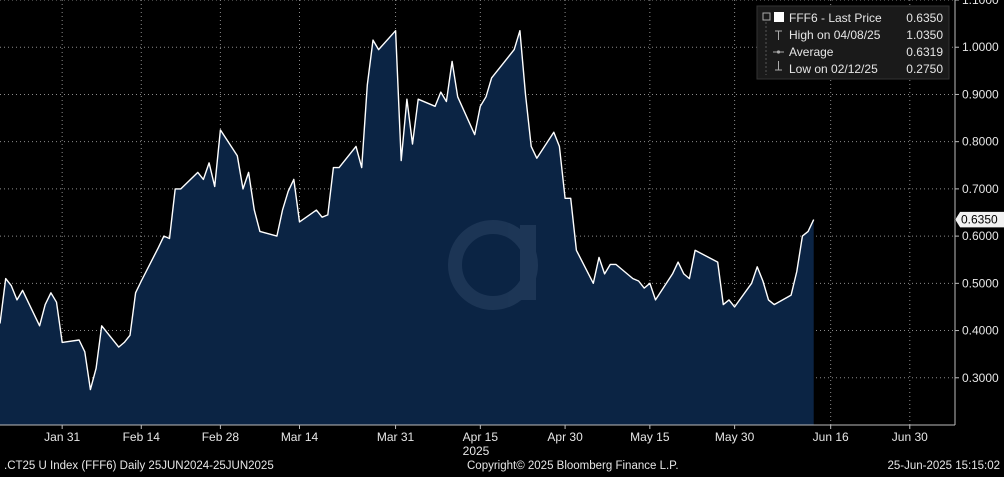  I want to click on last-price-label: 0.6350, so click(979, 220).